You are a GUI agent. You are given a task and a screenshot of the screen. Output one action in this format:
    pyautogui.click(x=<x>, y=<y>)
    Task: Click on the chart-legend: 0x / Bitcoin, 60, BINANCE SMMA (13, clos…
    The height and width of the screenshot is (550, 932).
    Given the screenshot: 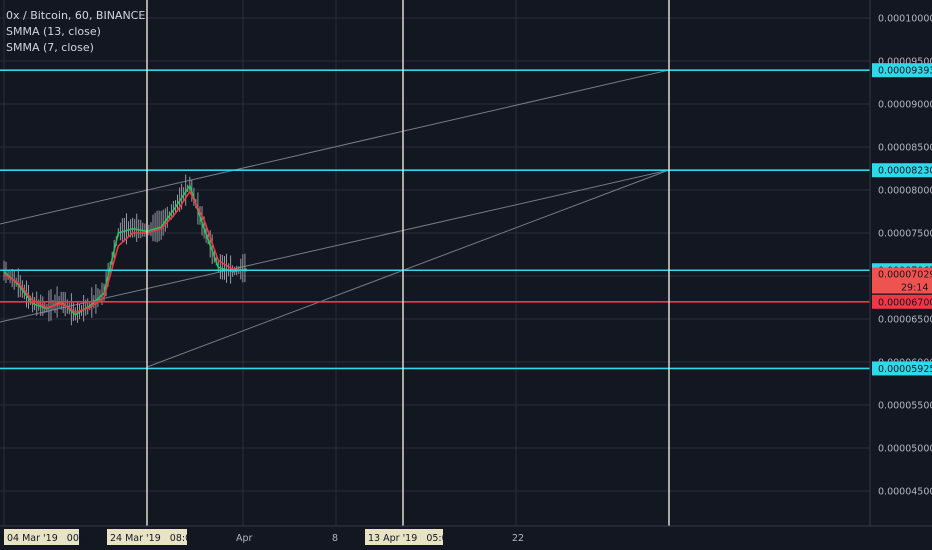 What is the action you would take?
    pyautogui.click(x=75, y=32)
    